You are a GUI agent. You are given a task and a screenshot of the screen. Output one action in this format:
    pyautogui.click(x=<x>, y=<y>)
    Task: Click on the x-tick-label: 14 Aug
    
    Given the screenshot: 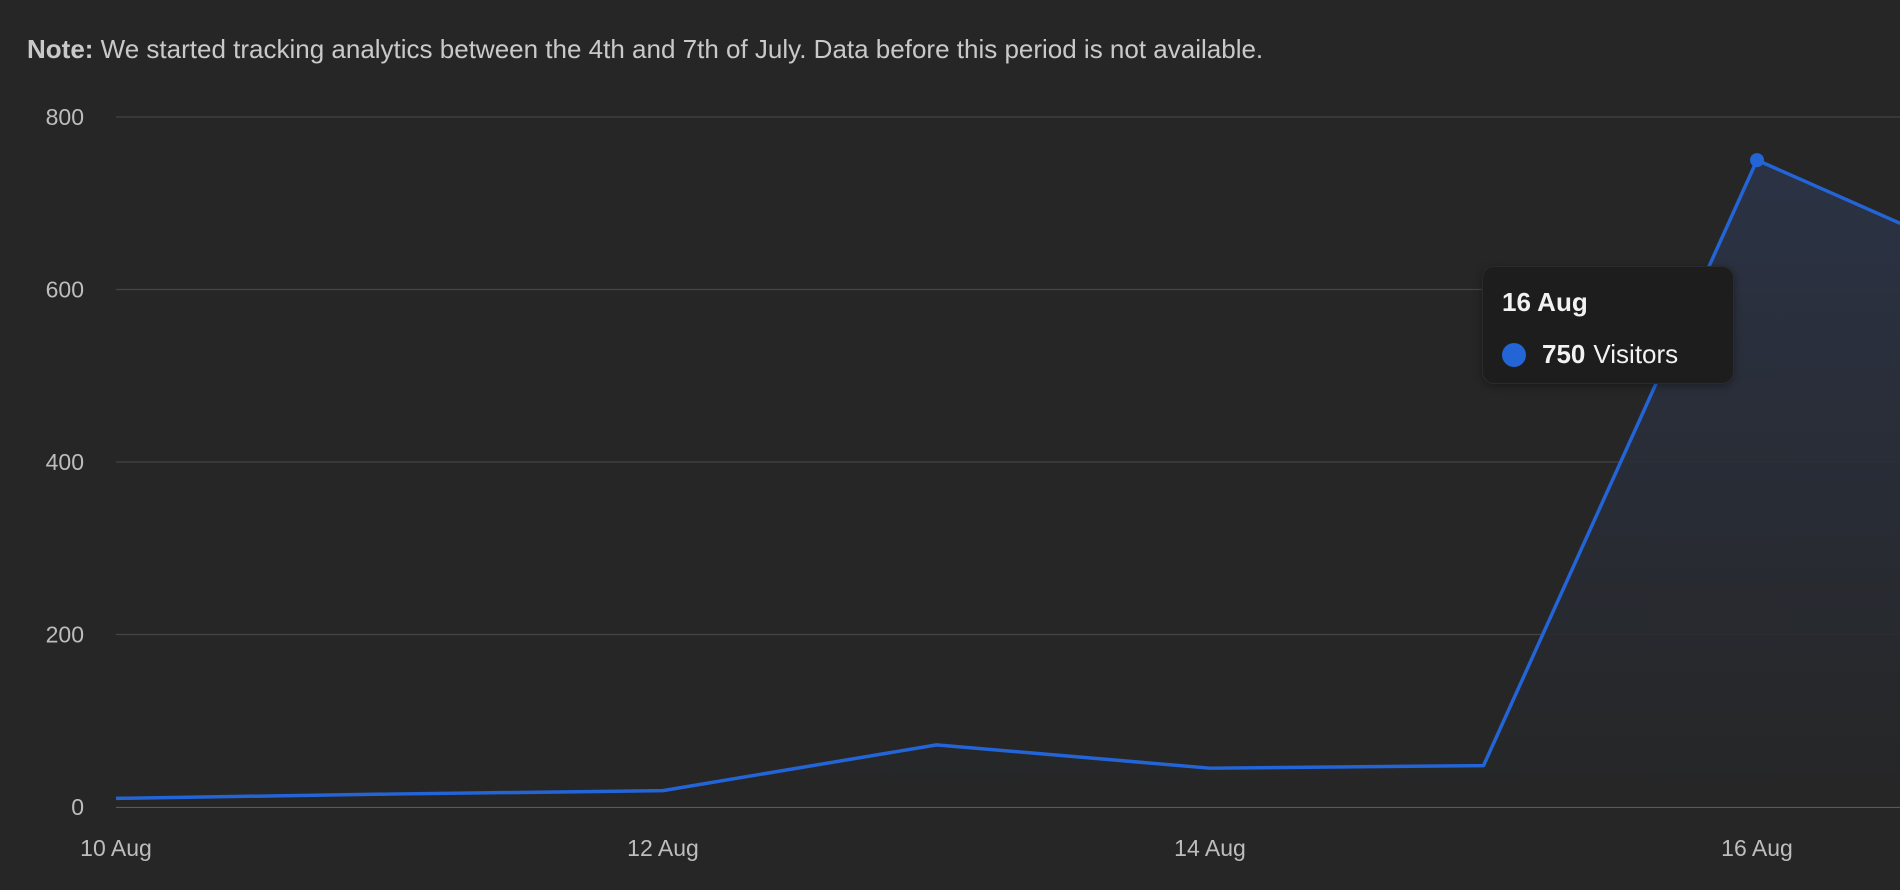 What is the action you would take?
    pyautogui.click(x=1210, y=848)
    